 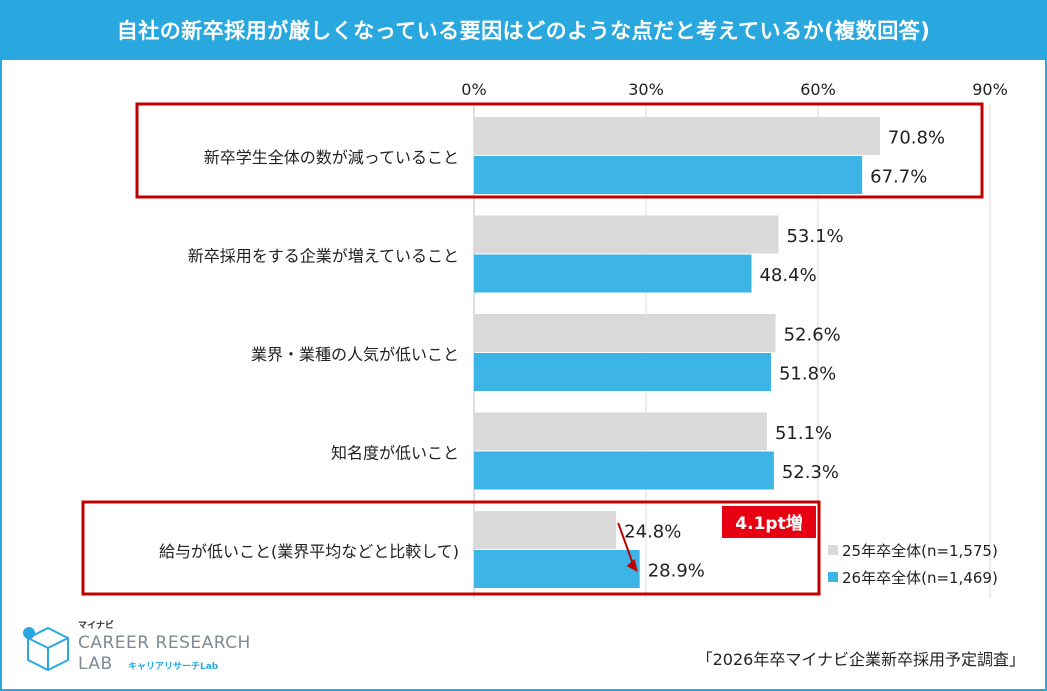 I want to click on cube-logo-icon, so click(x=46, y=649).